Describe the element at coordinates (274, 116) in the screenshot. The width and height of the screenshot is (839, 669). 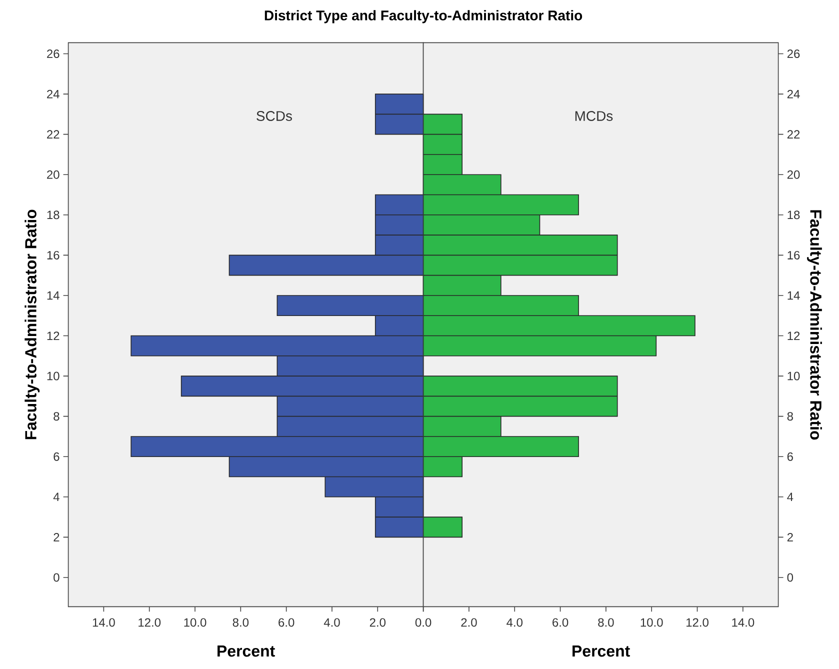
I see `text: SCDs` at that location.